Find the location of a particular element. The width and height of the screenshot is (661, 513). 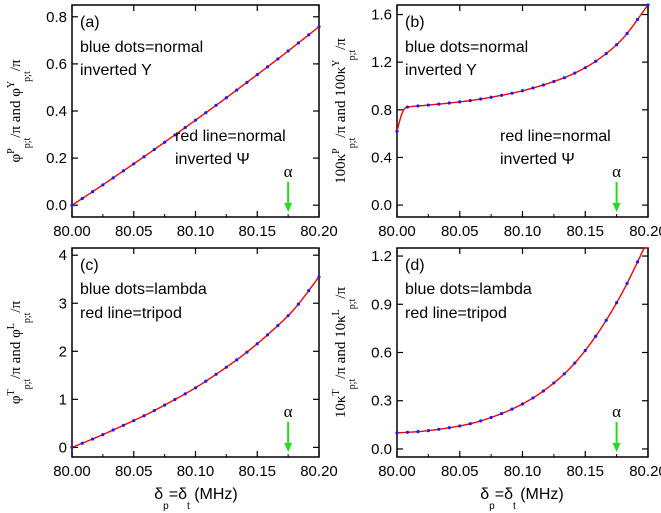

annotation-text: inverted Y is located at coordinates (116, 70).